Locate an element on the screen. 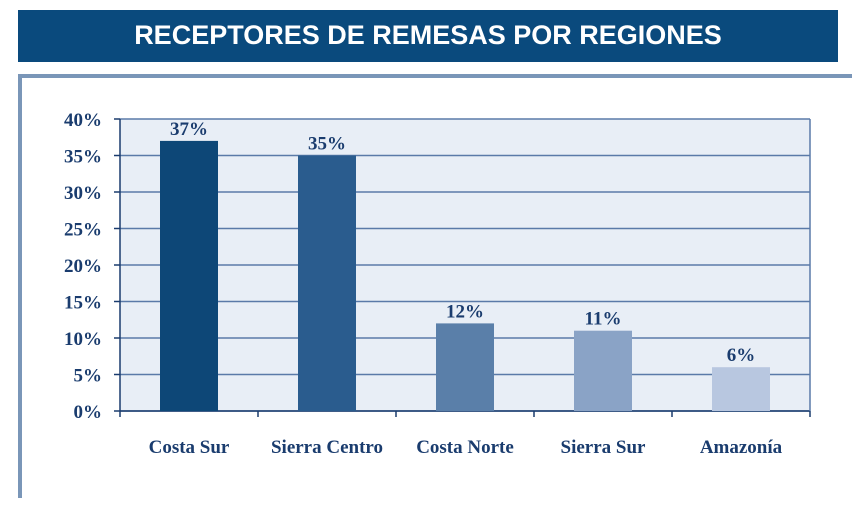 Image resolution: width=852 pixels, height=506 pixels. y-tick-label: 20% is located at coordinates (83, 266).